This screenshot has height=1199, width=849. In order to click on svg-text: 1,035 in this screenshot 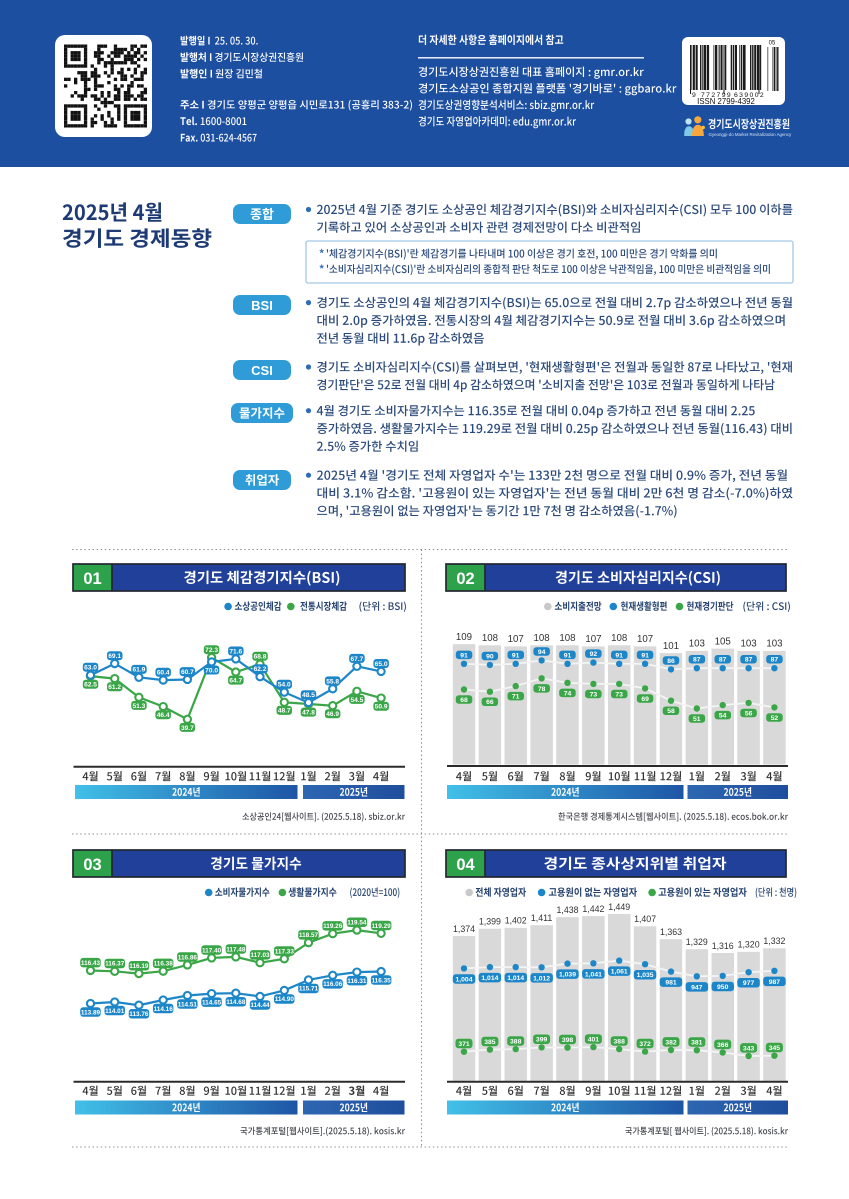, I will do `click(645, 975)`.